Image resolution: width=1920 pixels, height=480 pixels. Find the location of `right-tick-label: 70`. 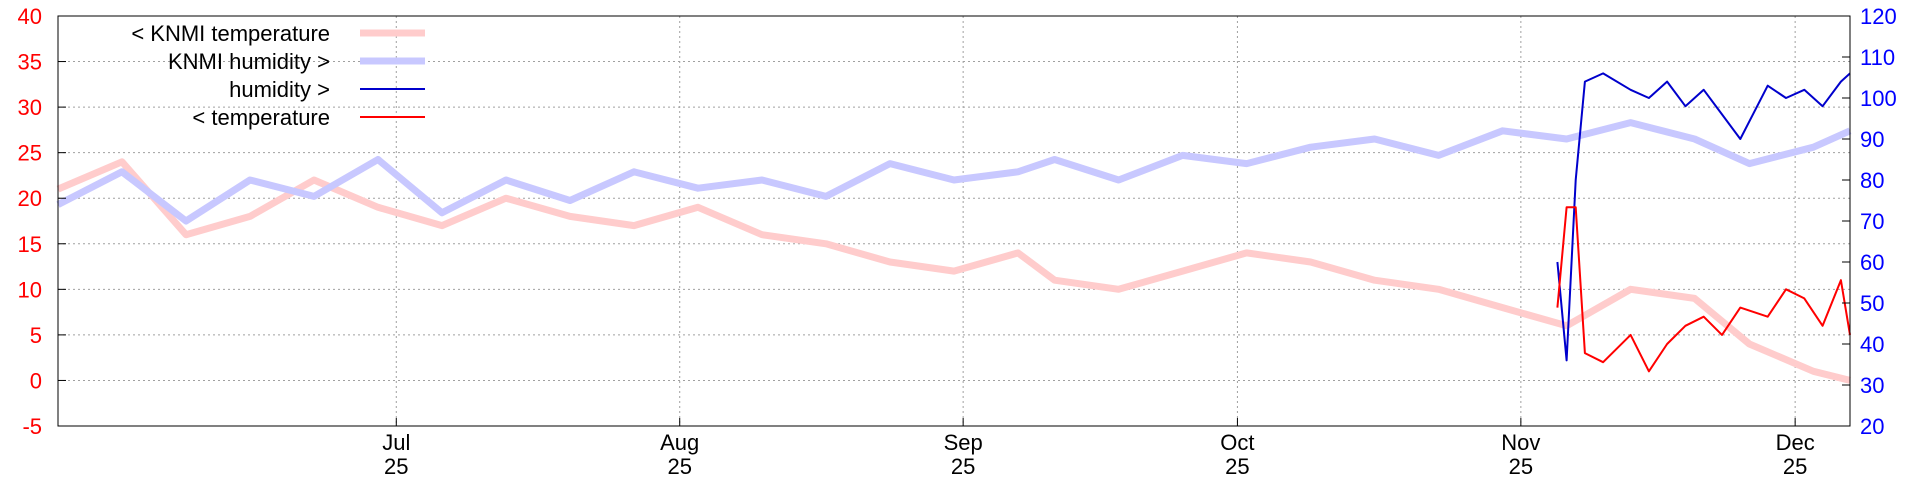

right-tick-label: 70 is located at coordinates (1872, 221).